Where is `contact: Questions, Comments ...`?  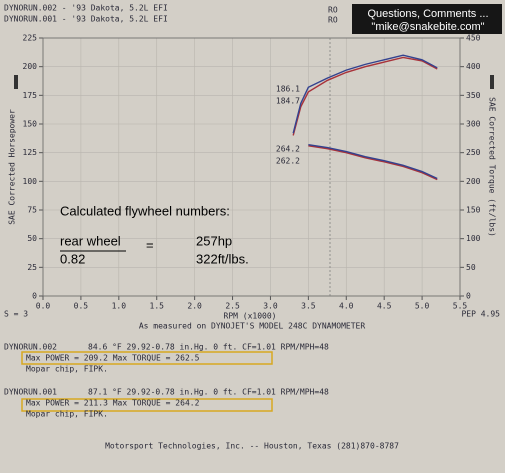
contact: Questions, Comments ... is located at coordinates (427, 14).